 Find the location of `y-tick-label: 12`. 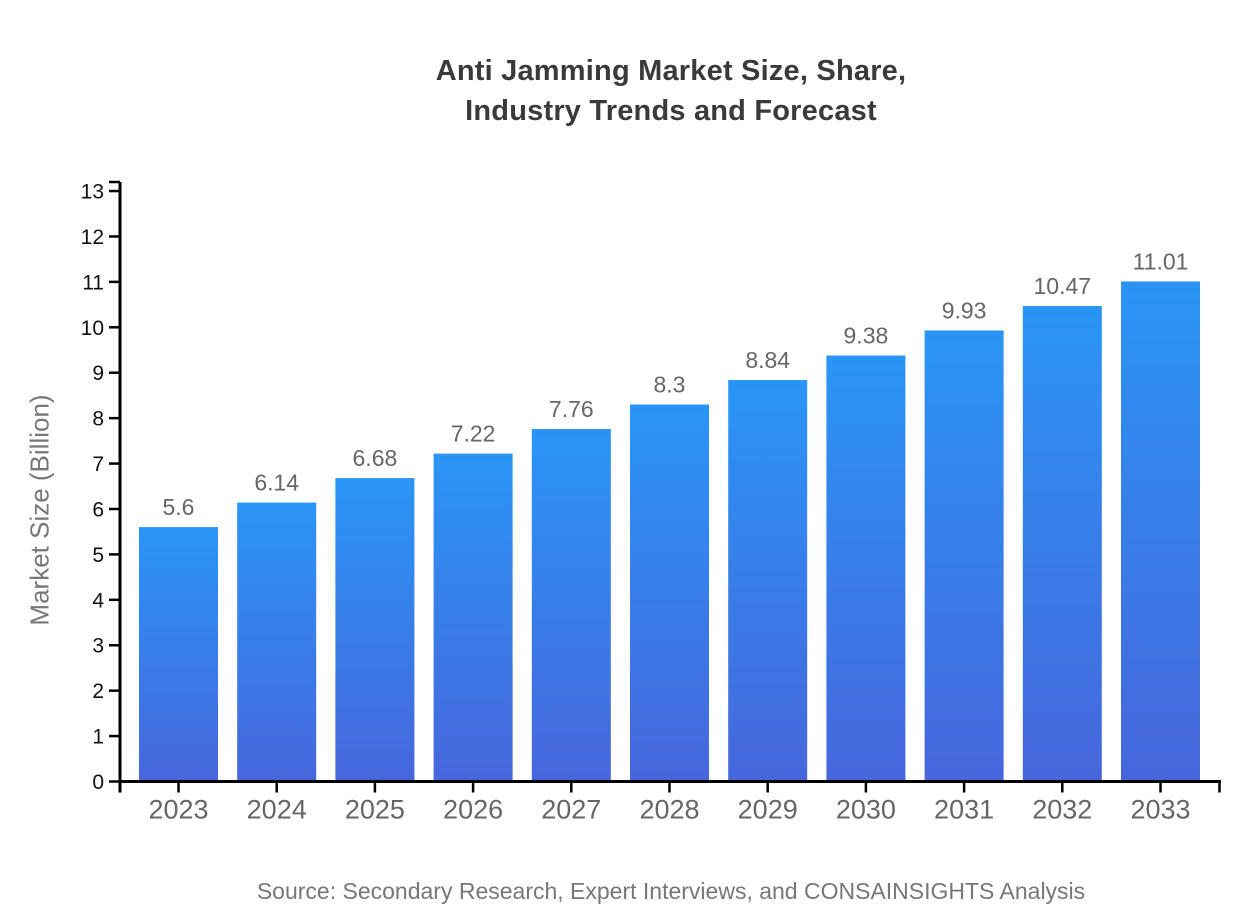

y-tick-label: 12 is located at coordinates (92, 237).